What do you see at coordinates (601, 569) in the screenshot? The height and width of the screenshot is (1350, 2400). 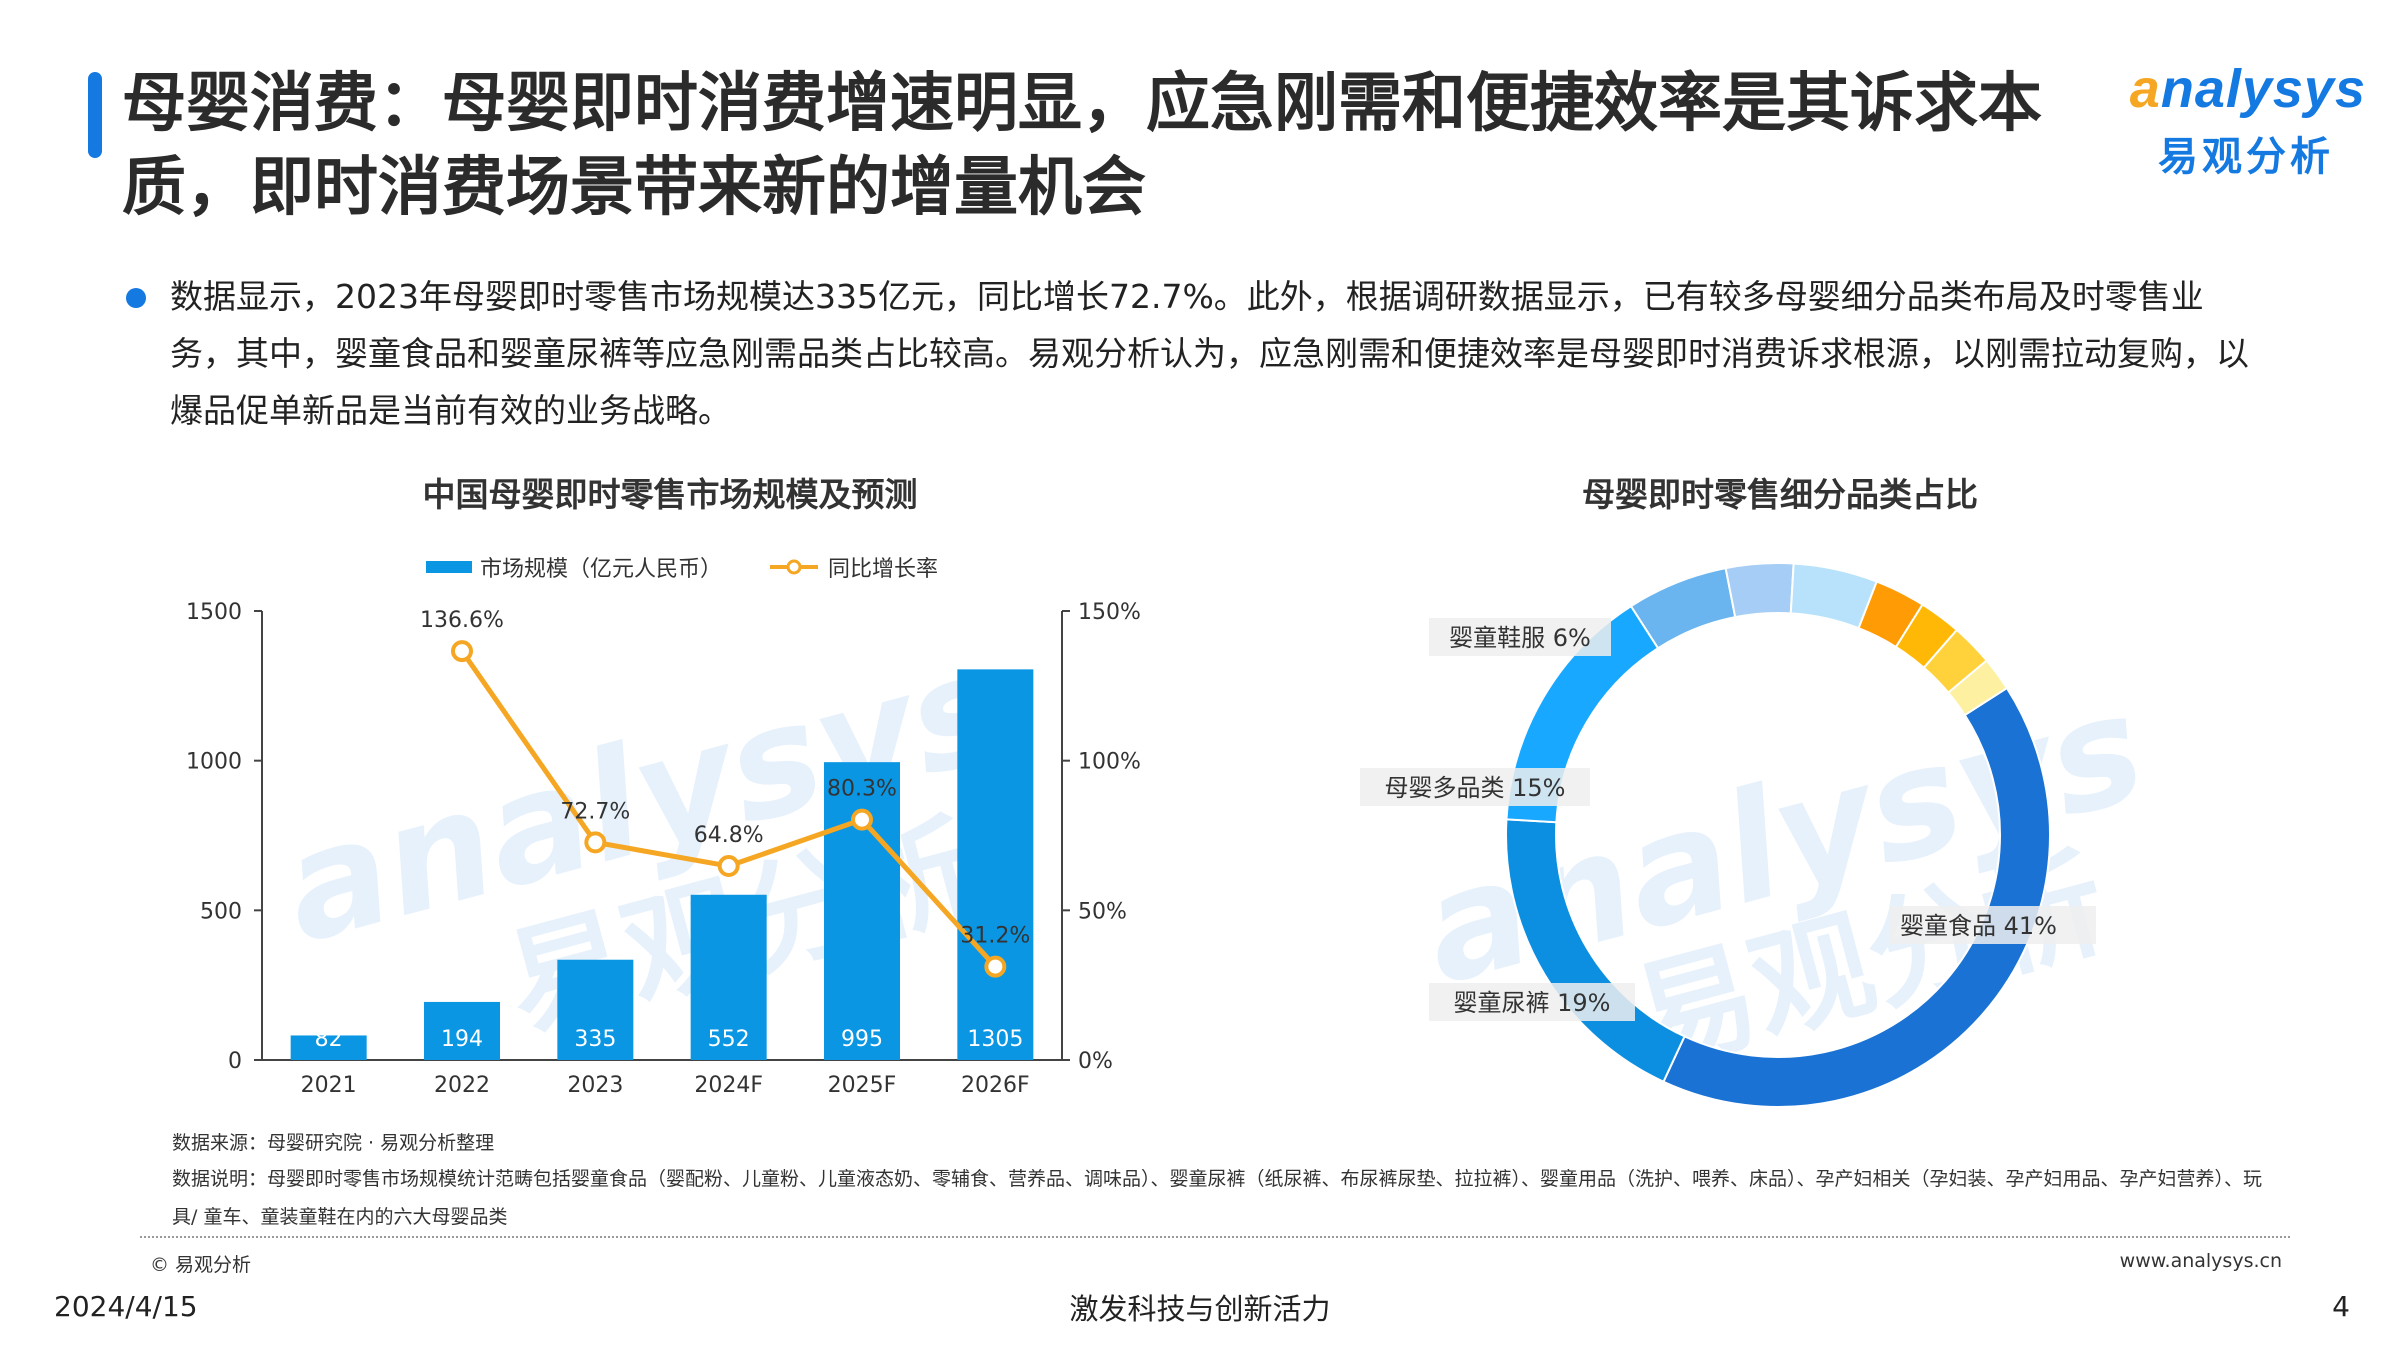 I see `legend-bar-label: 市场规模（亿元人民币）` at bounding box center [601, 569].